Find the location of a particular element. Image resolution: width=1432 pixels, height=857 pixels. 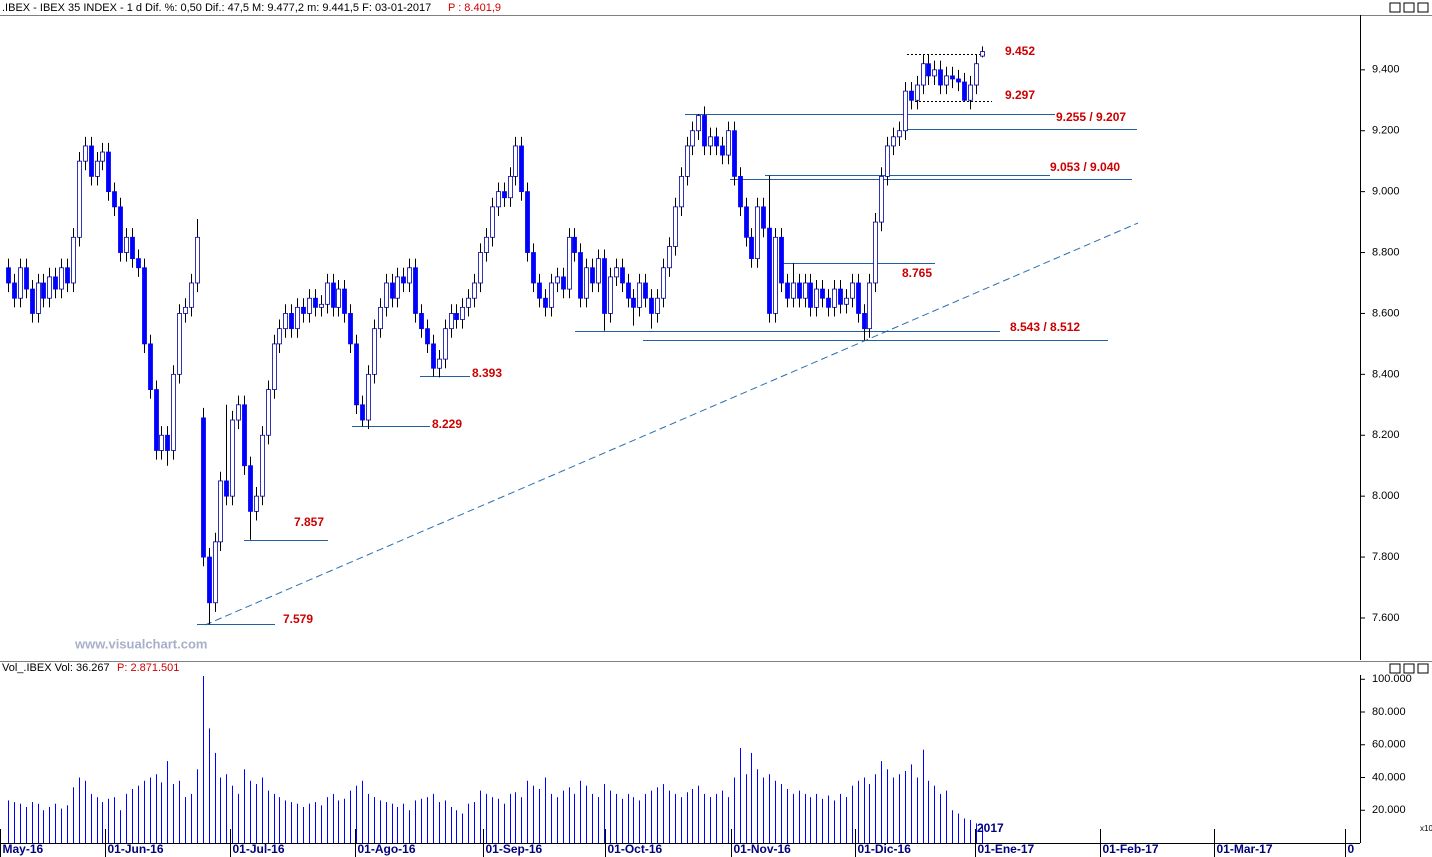

level-label: 8.543 / 8.512 is located at coordinates (1045, 327).